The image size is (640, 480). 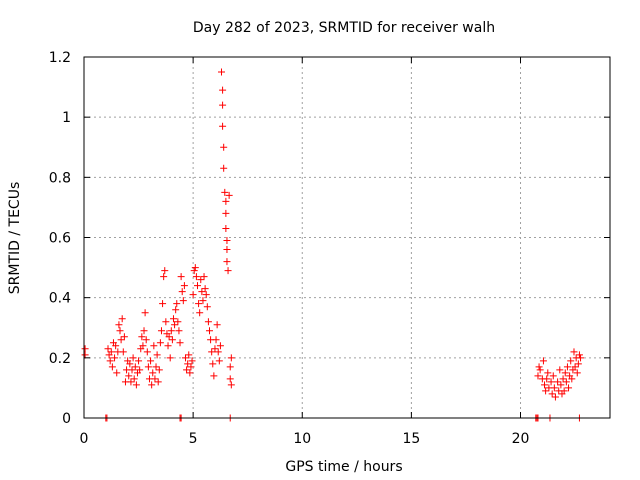 I want to click on y-tick-label: 1, so click(x=66, y=118).